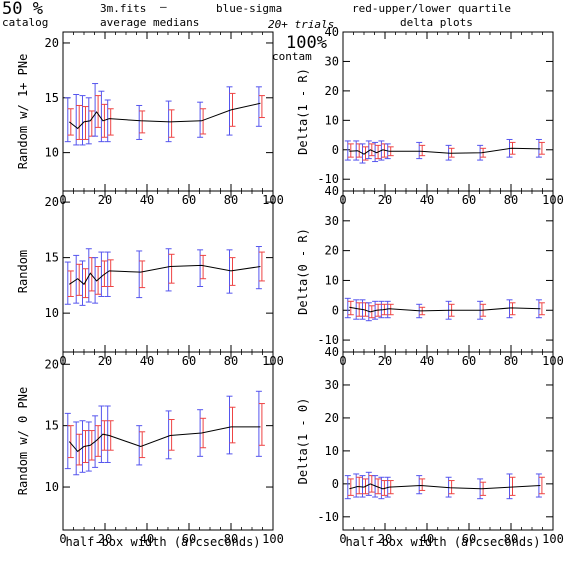 This screenshot has height=574, width=574. I want to click on header-red-quartile: red-upper/lower quartile, so click(431, 8).